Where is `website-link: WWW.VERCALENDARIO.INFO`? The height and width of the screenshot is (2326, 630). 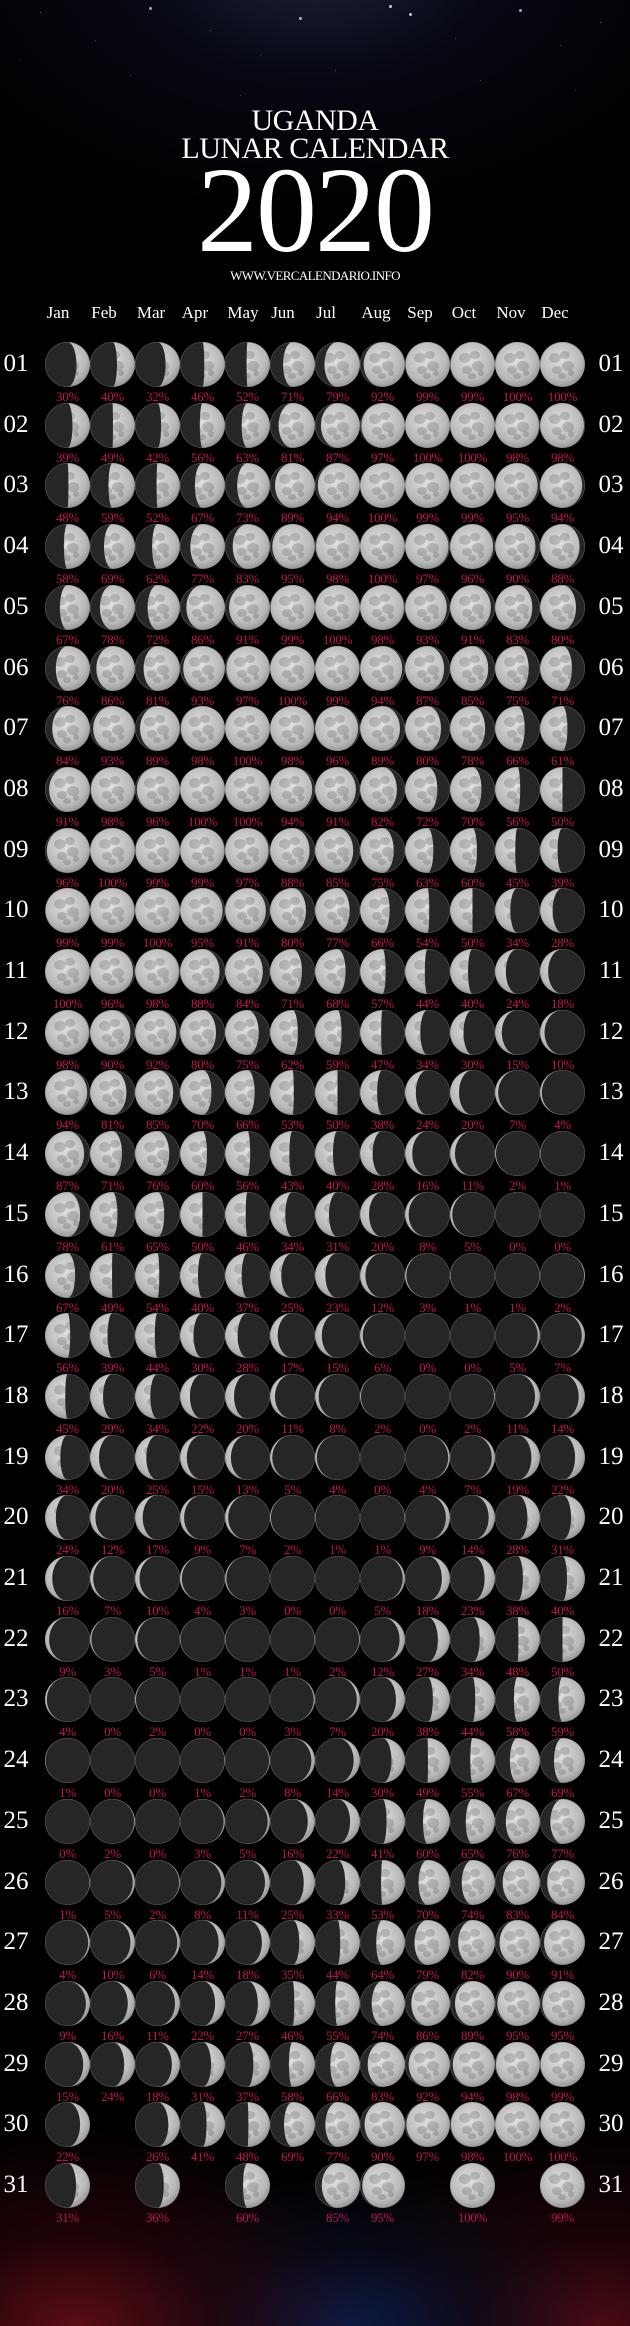 website-link: WWW.VERCALENDARIO.INFO is located at coordinates (315, 275).